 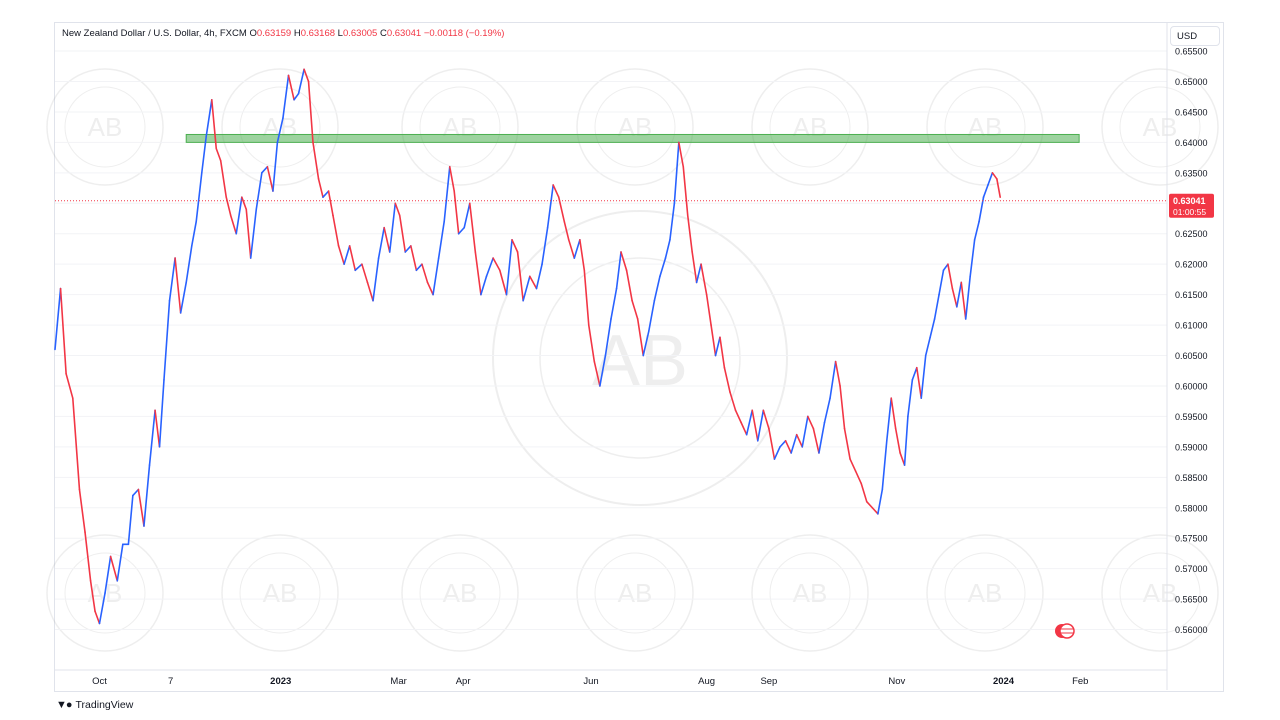 I want to click on x-tick-label: Apr, so click(x=463, y=681).